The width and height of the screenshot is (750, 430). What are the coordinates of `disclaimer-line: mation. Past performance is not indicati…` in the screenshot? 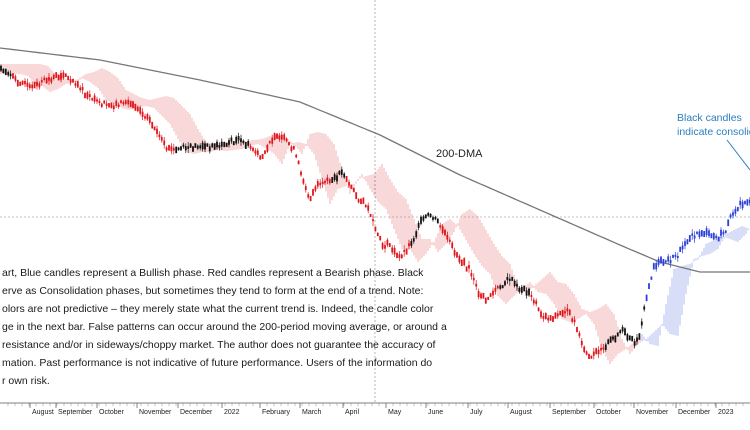 It's located at (217, 363).